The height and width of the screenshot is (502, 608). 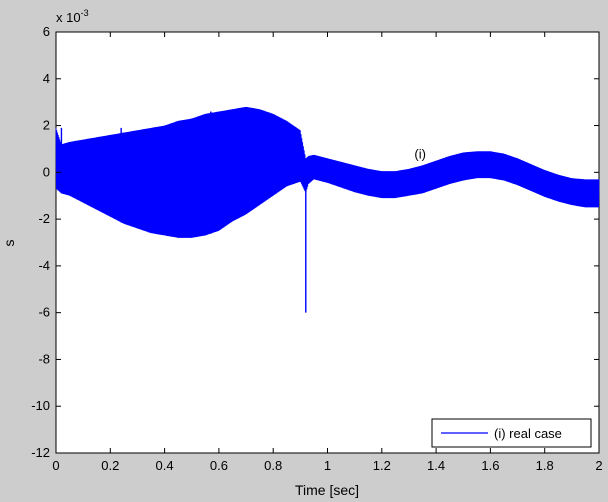 I want to click on y-tick-label: 6, so click(x=46, y=31).